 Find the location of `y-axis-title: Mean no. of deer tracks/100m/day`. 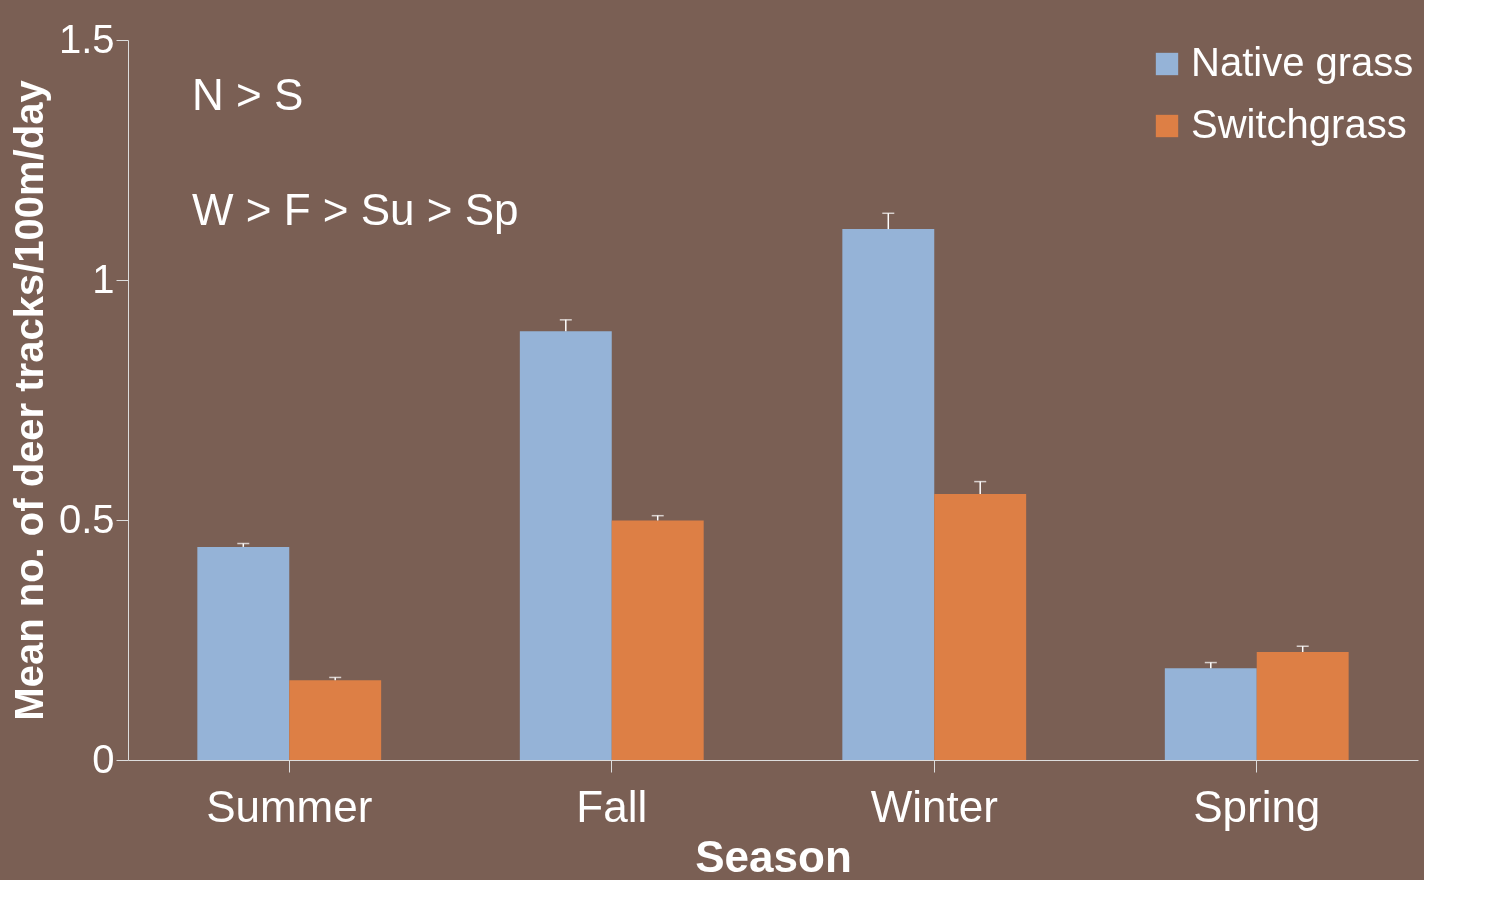

y-axis-title: Mean no. of deer tracks/100m/day is located at coordinates (28, 400).